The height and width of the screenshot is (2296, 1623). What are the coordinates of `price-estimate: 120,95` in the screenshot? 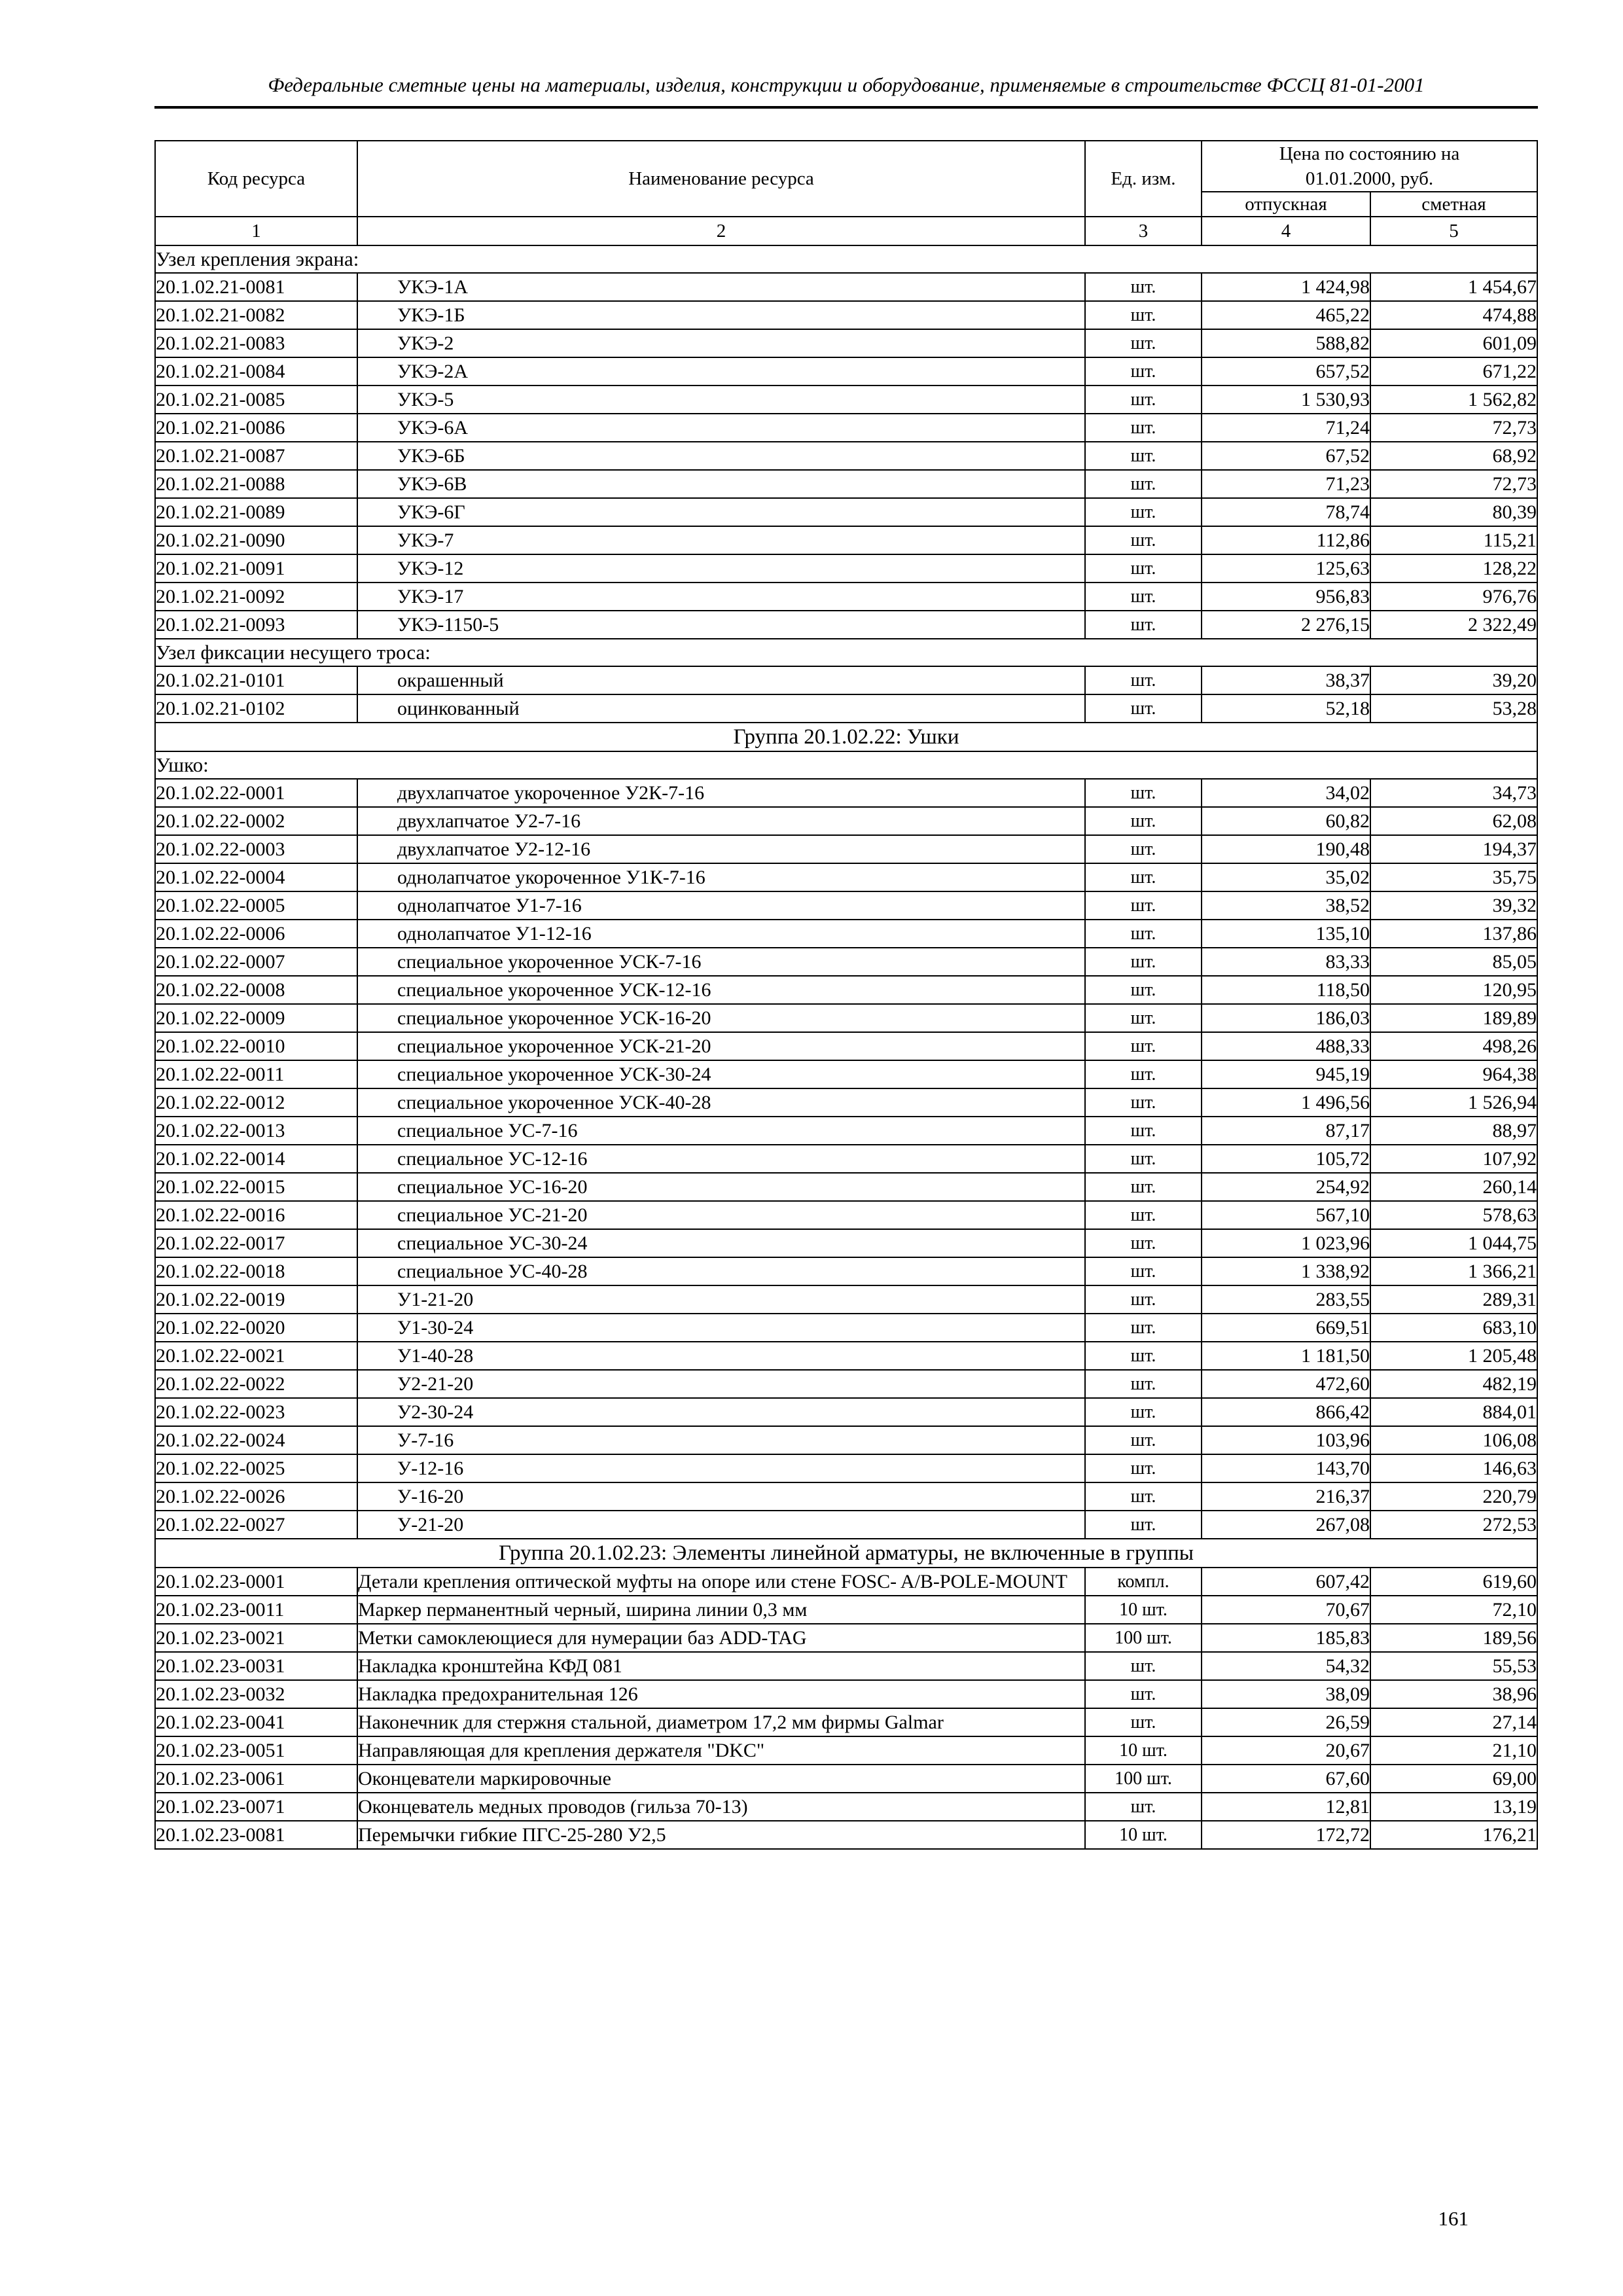 It's located at (1454, 990).